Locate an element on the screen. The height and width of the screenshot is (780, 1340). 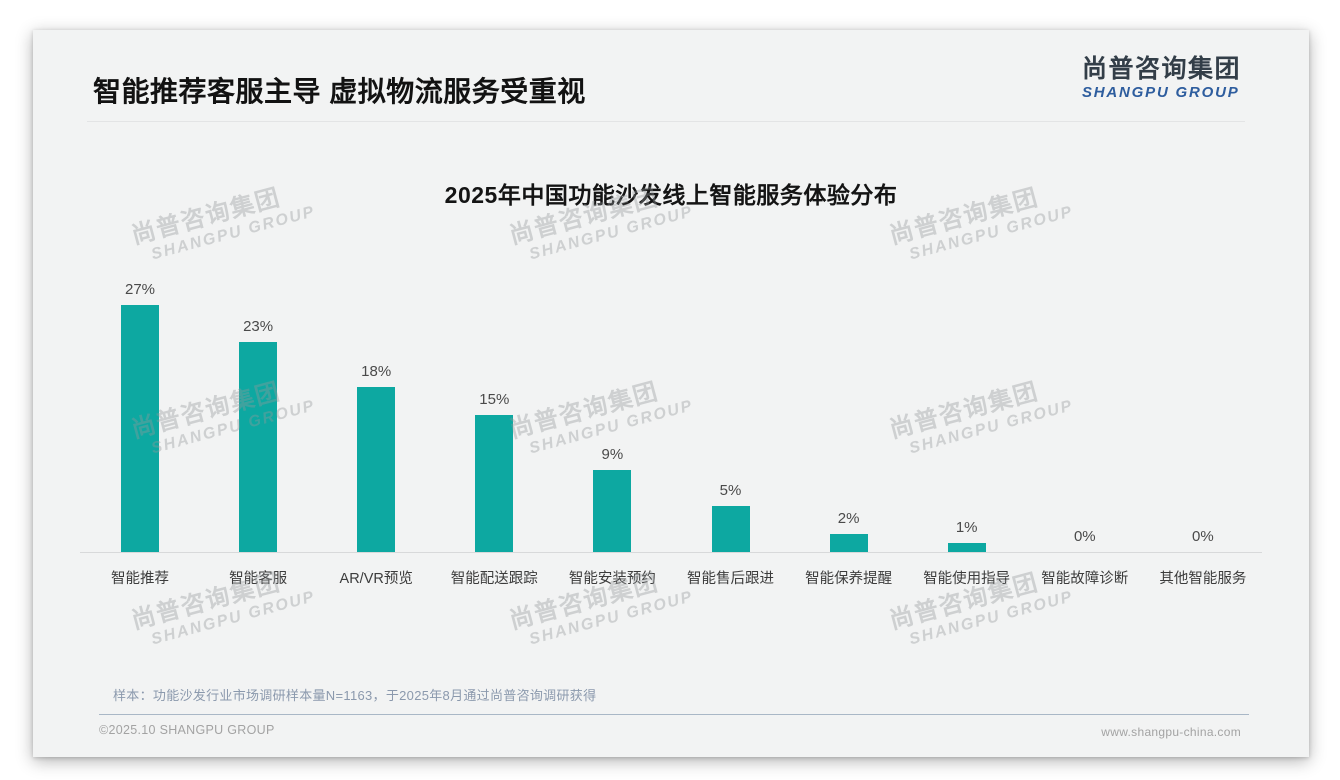
bar-value-label: 15% is located at coordinates (494, 399).